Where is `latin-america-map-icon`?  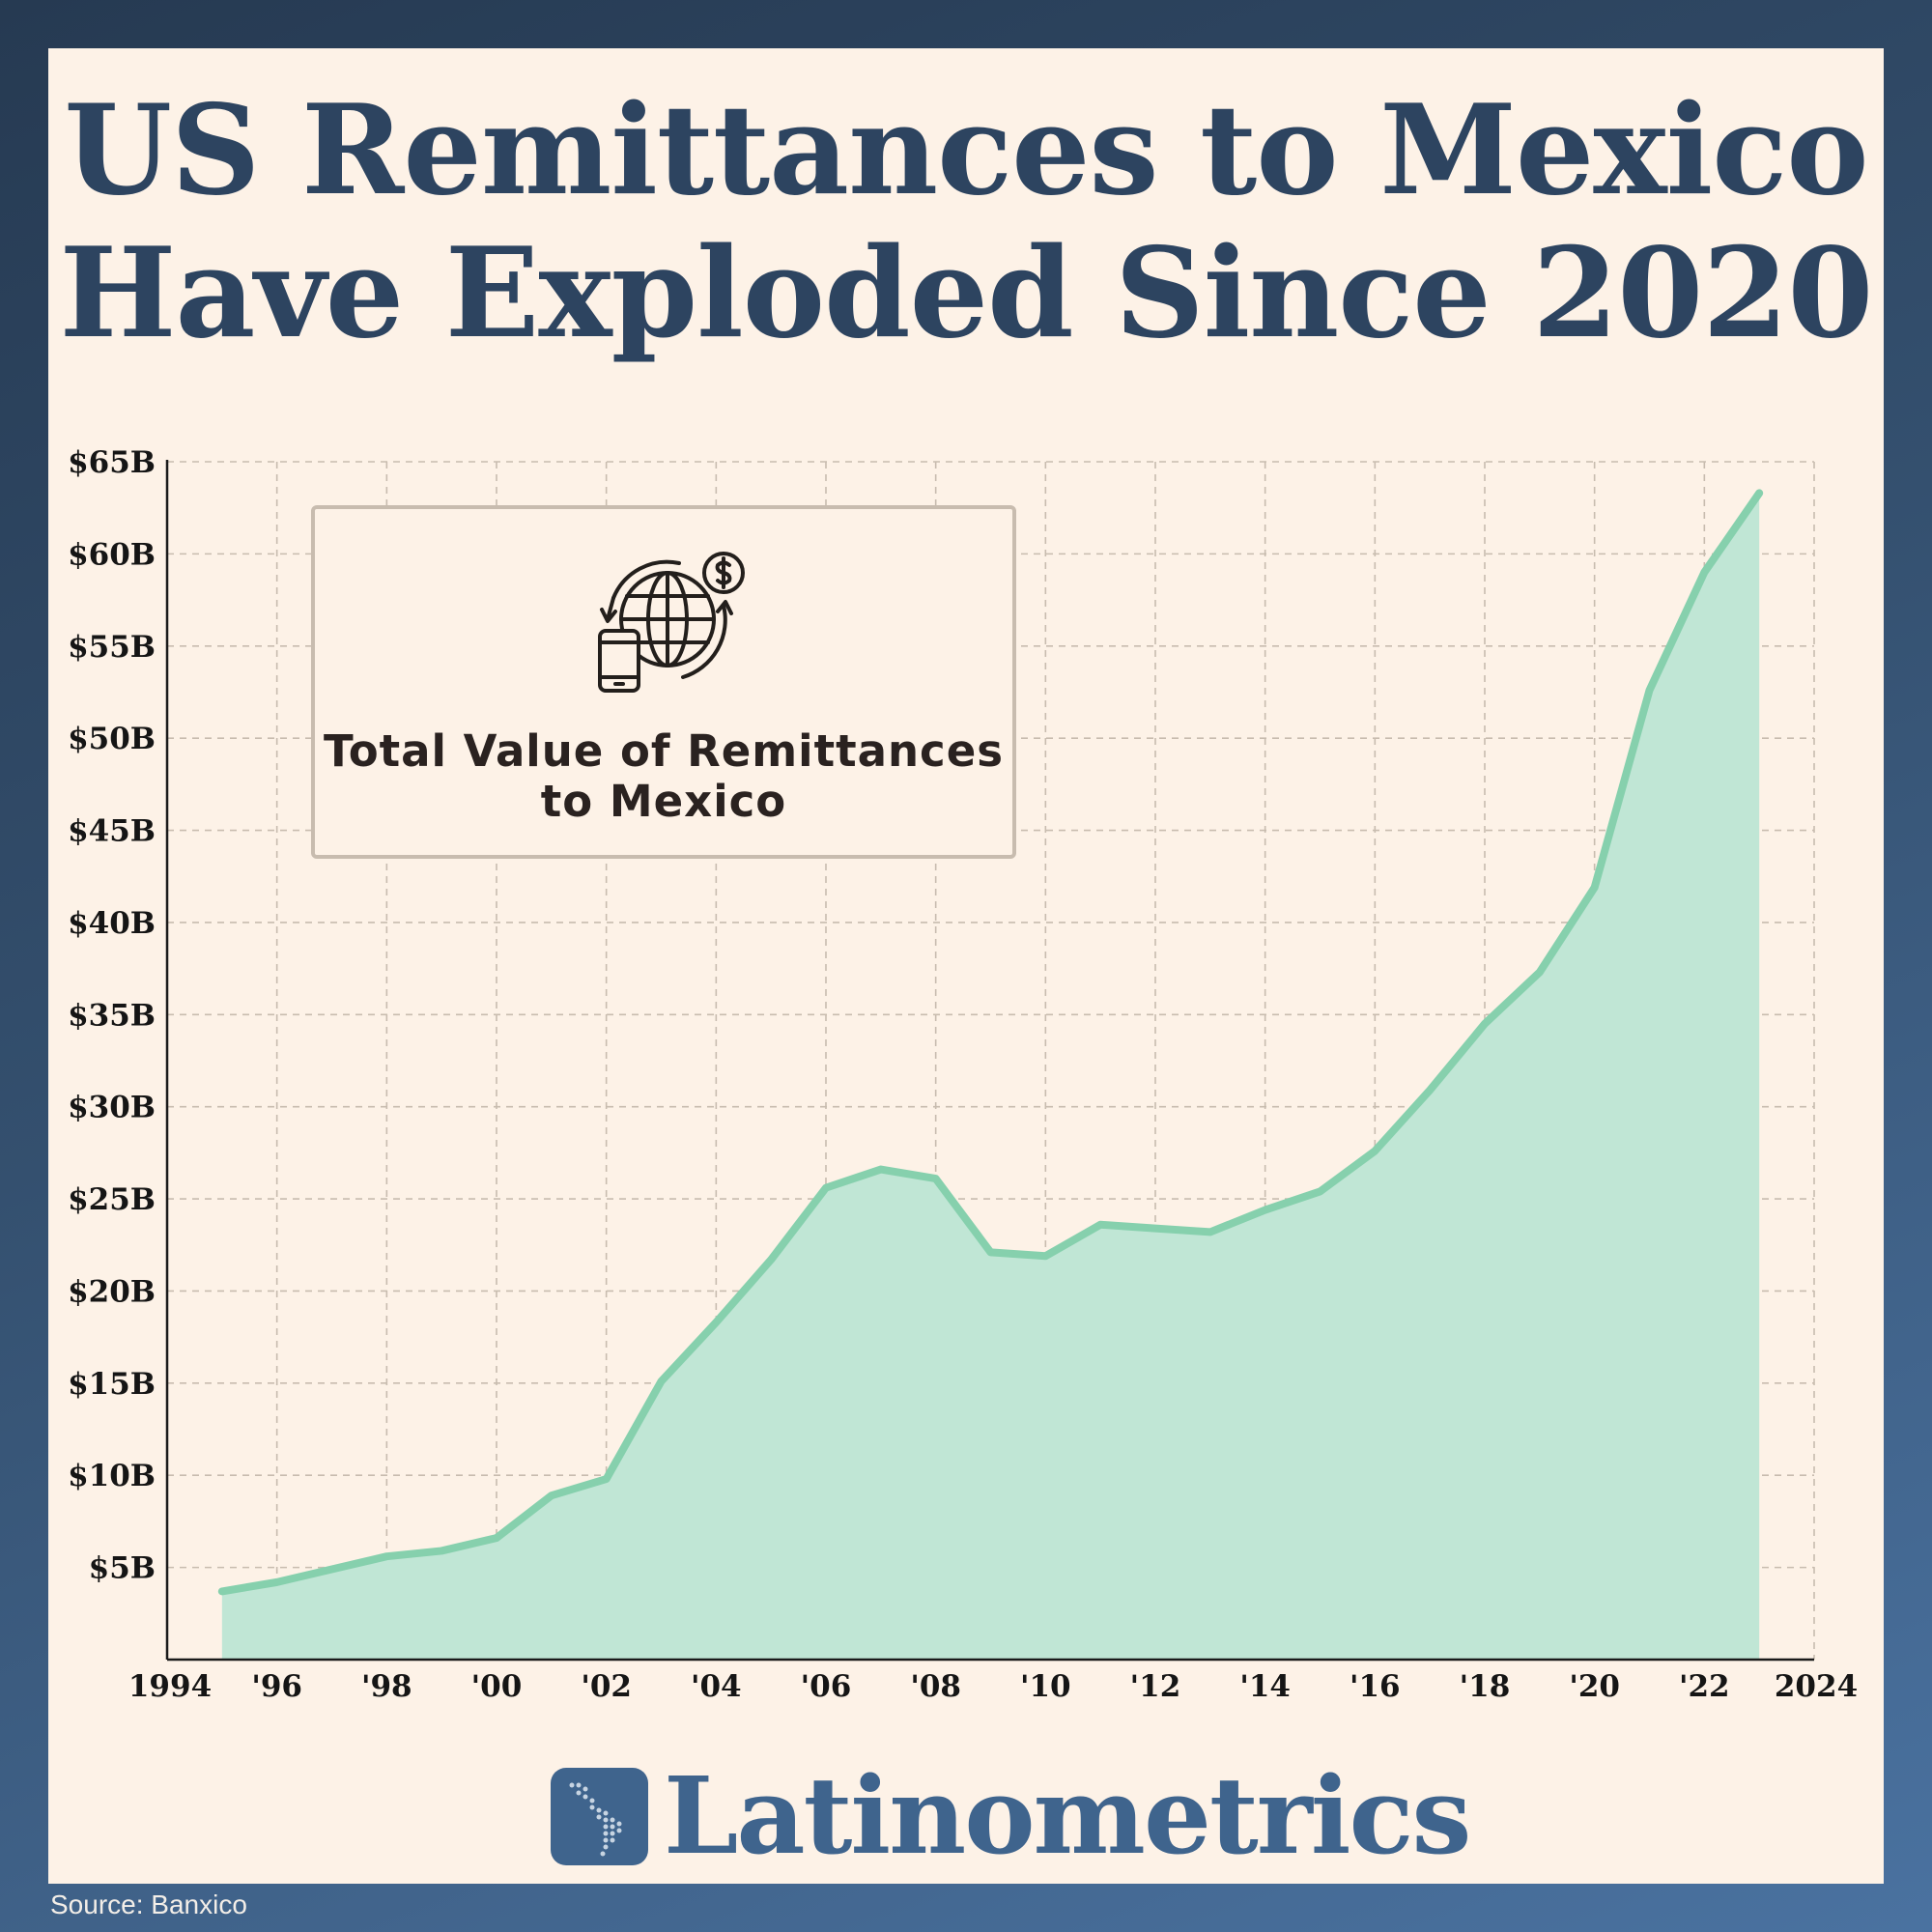
latin-america-map-icon is located at coordinates (599, 1816).